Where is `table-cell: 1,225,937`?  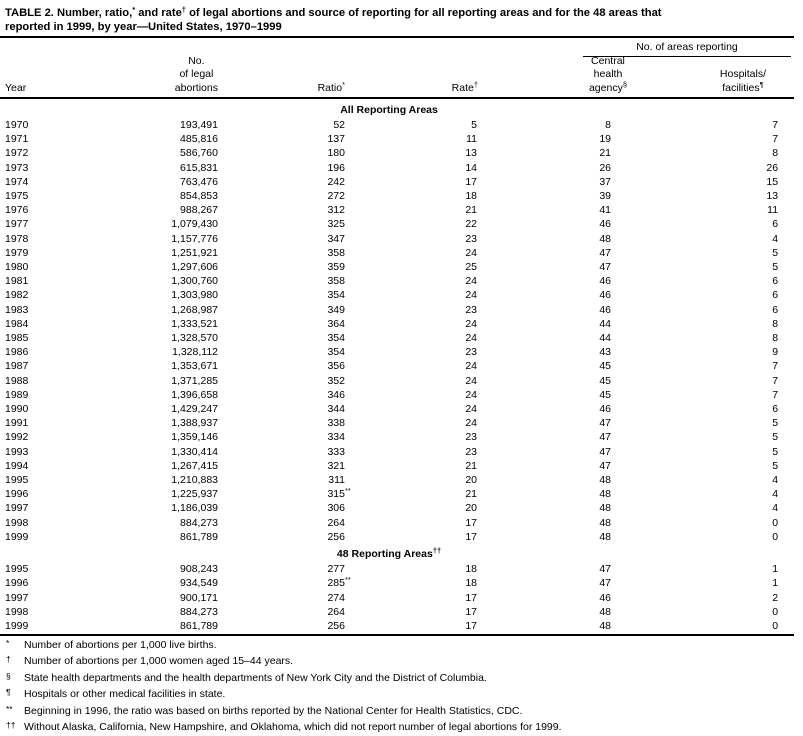 table-cell: 1,225,937 is located at coordinates (194, 494).